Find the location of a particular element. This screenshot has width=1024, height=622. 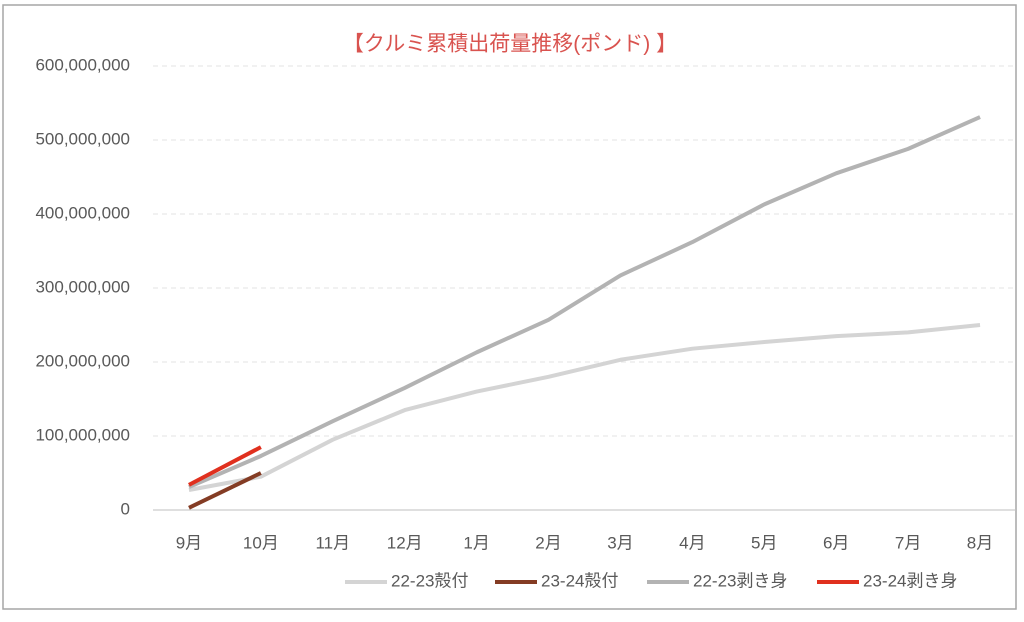

x-tick-label: 3月 is located at coordinates (620, 542).